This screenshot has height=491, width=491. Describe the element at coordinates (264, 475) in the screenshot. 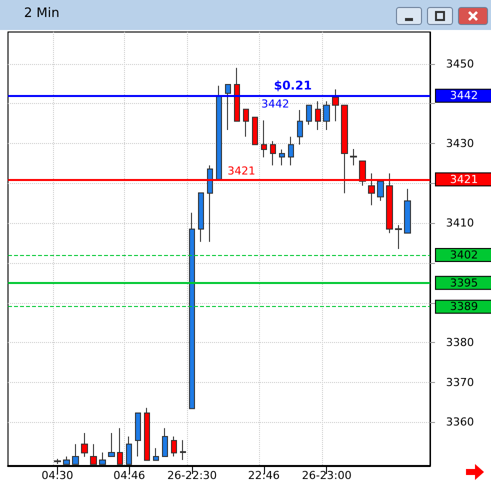

I see `x-tick-label: 22:46` at that location.